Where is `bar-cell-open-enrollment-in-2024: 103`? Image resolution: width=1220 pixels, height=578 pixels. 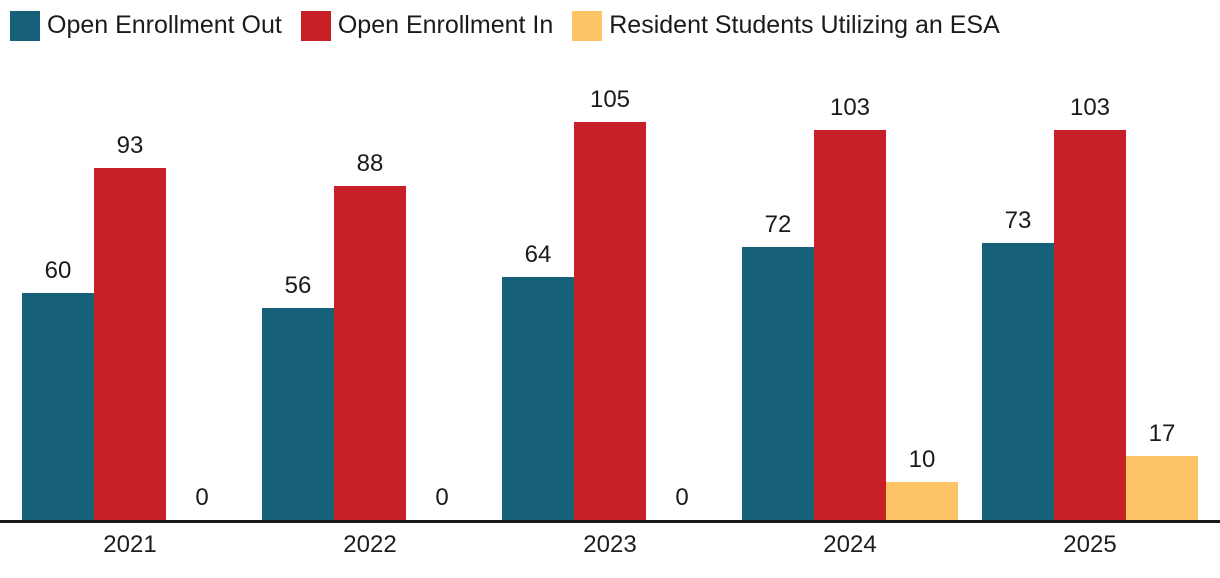
bar-cell-open-enrollment-in-2024: 103 is located at coordinates (850, 307).